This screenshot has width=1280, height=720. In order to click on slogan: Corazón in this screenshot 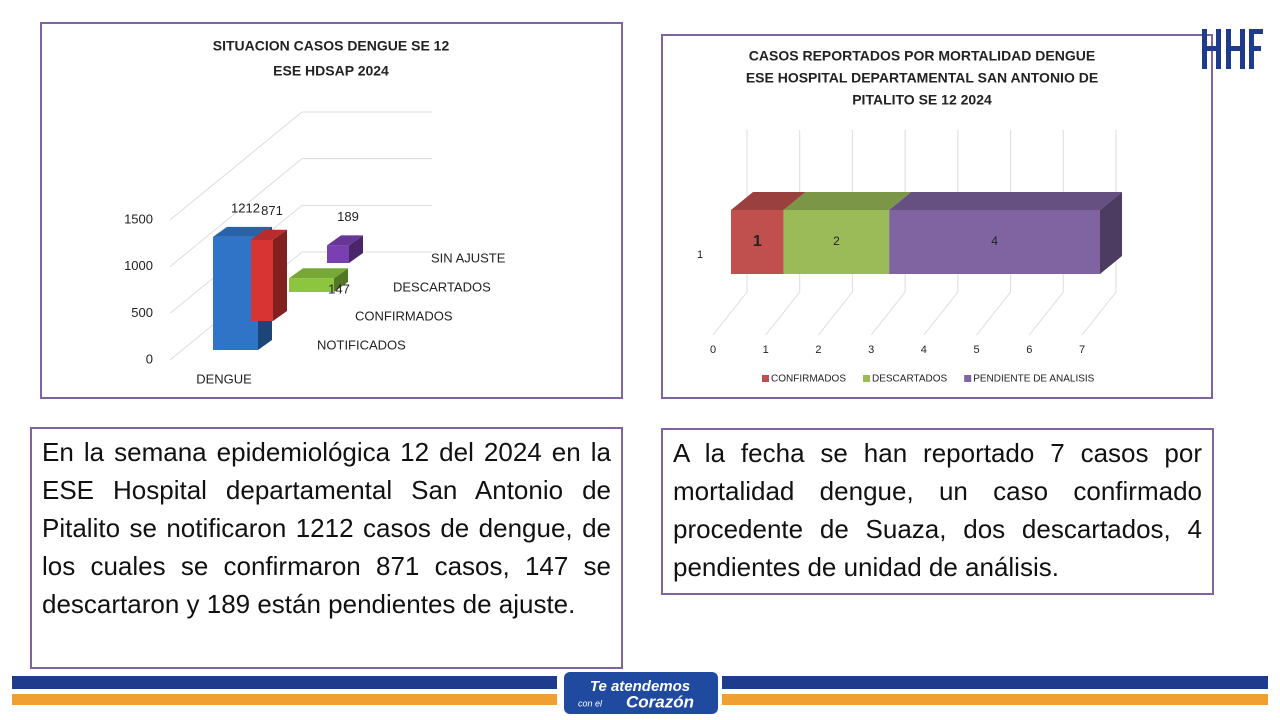, I will do `click(660, 701)`.